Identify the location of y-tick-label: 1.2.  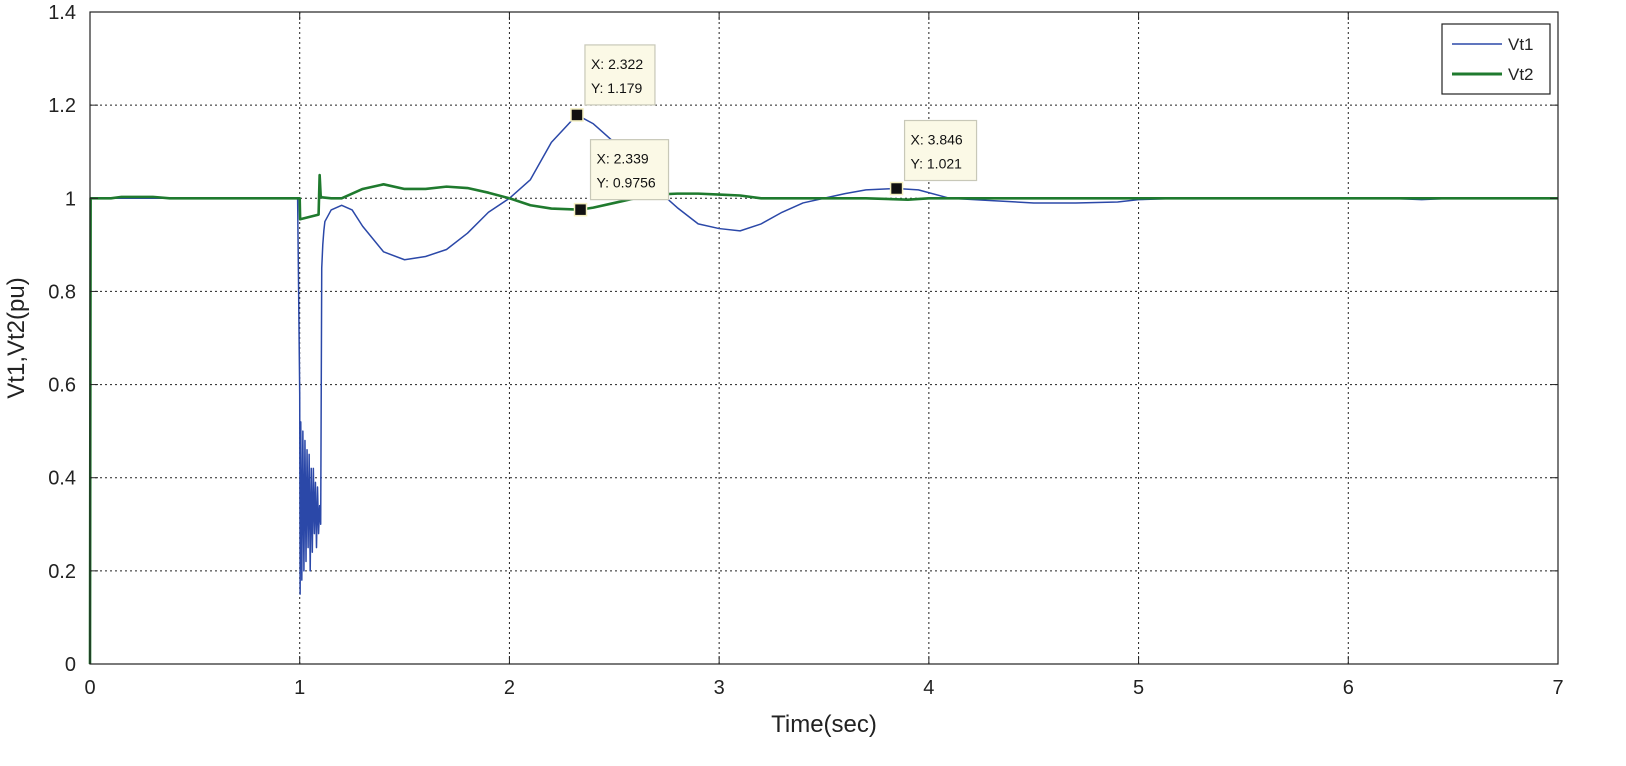
(62, 106).